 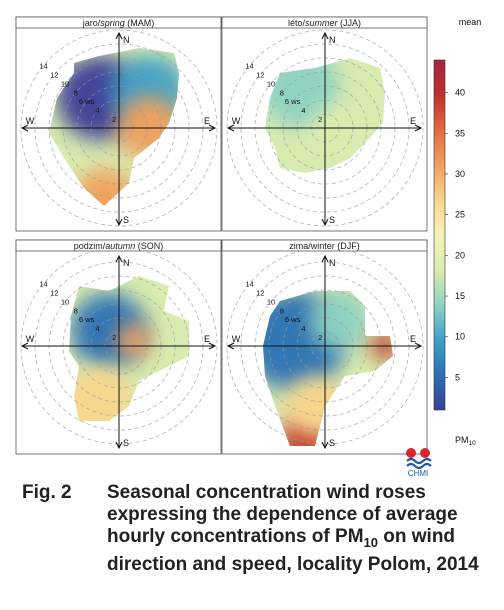 What do you see at coordinates (460, 255) in the screenshot?
I see `colorbar-tick-20: 20` at bounding box center [460, 255].